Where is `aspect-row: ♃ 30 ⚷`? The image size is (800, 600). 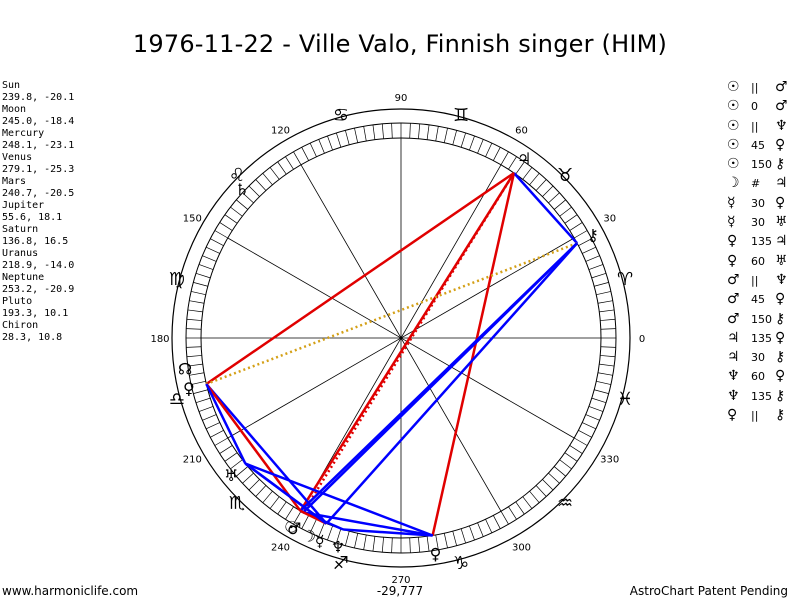
aspect-row: ♃ 30 ⚷ is located at coordinates (762, 357).